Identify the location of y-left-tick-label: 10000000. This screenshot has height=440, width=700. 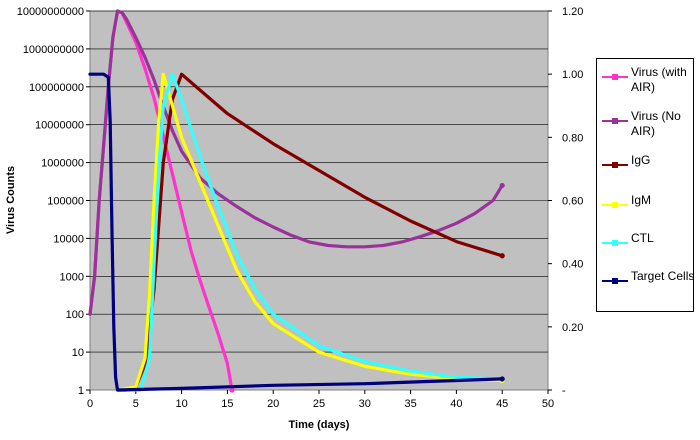
(59, 126).